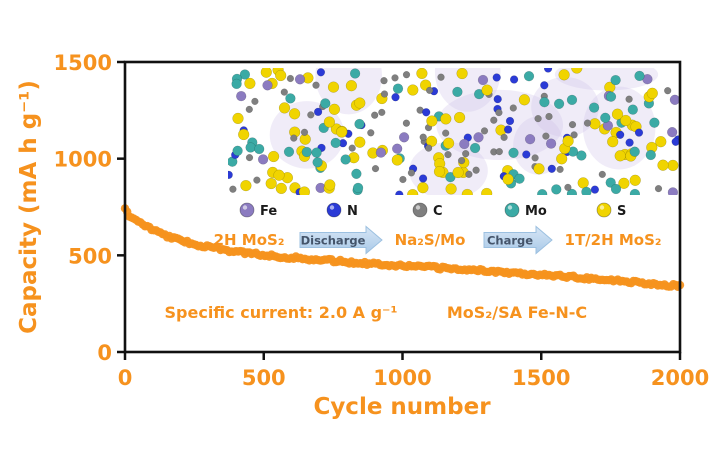 The image size is (720, 475). I want to click on x-tick-label: 0, so click(125, 378).